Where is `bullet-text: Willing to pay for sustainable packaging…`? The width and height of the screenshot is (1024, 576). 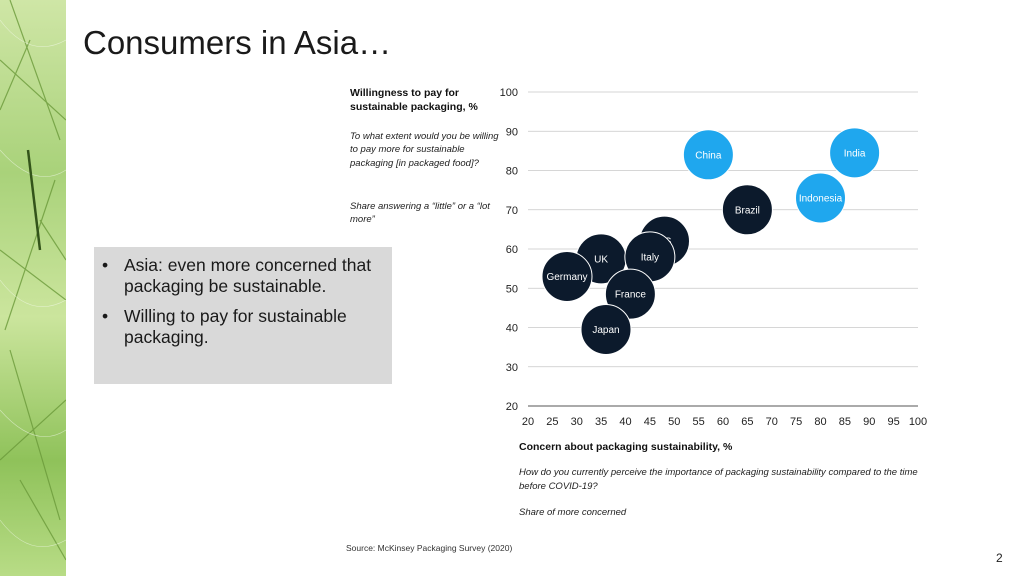
bullet-text: Willing to pay for sustainable packaging… is located at coordinates (235, 326).